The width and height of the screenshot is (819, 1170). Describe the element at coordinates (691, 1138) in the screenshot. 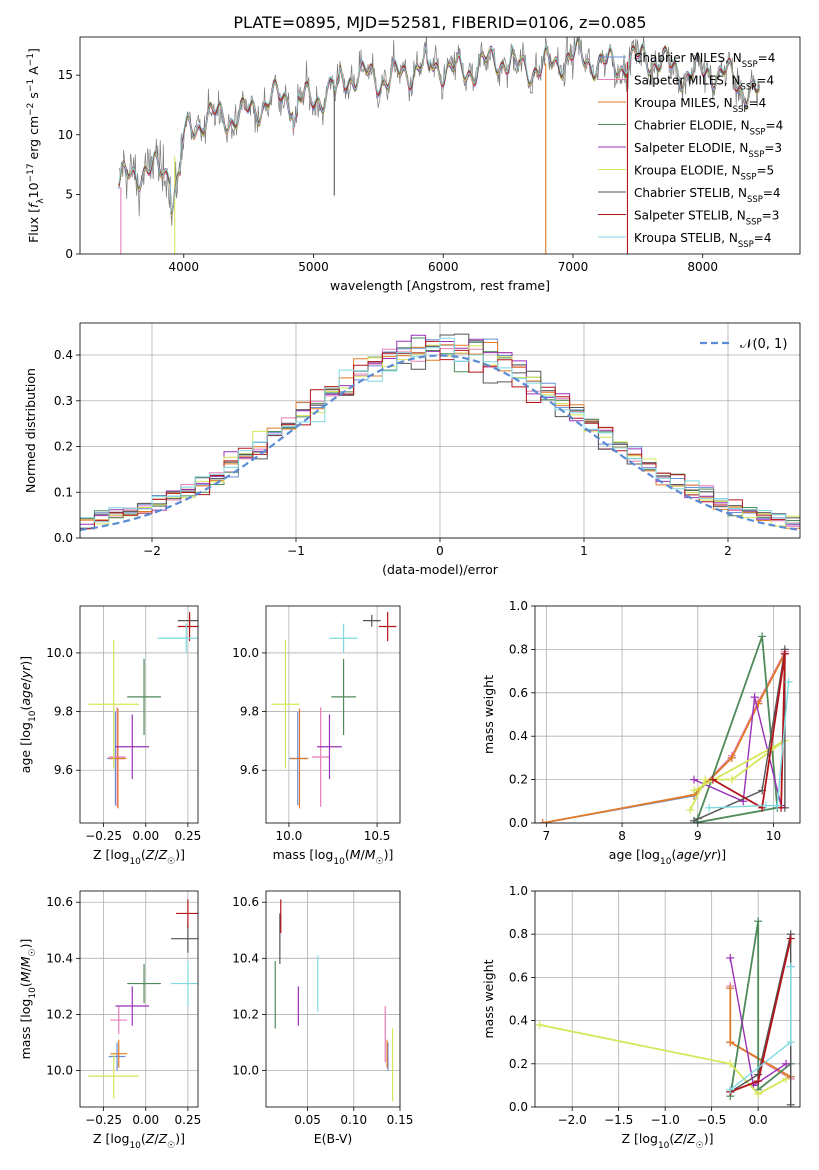

I see `label-part: Z` at that location.